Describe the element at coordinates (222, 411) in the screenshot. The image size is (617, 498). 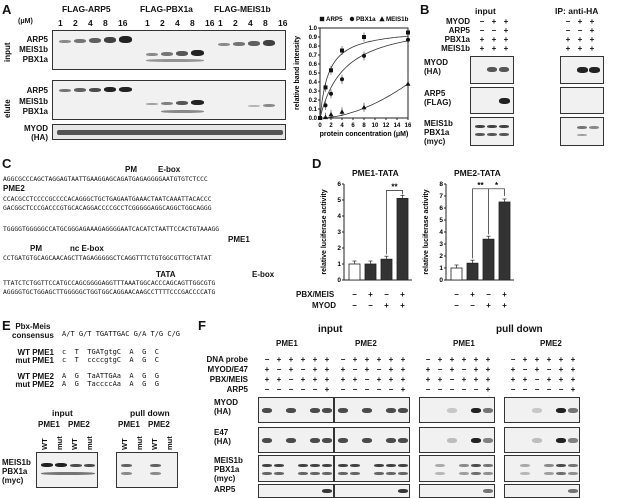
I see `f-blot-sub-label: (HA)` at that location.